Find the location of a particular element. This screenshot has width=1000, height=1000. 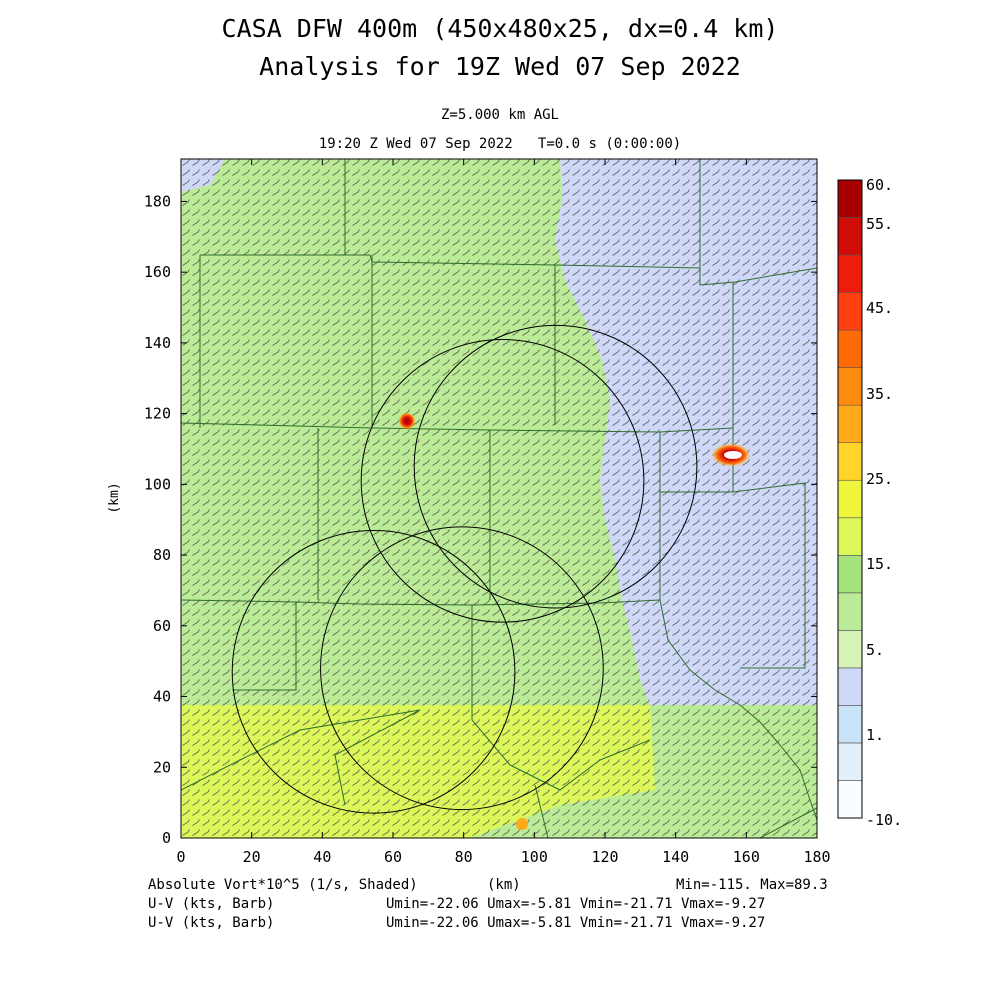

colorbar-label: 60. is located at coordinates (879, 185).